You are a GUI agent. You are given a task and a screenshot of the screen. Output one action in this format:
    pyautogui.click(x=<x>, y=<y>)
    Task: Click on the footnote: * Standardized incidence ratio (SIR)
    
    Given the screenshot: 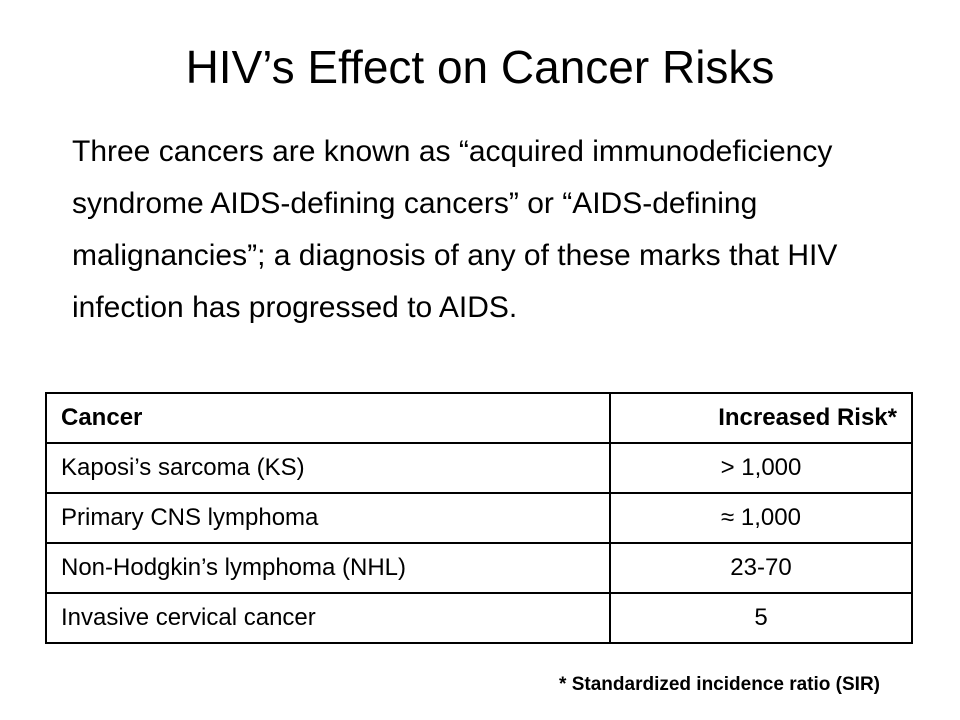 What is the action you would take?
    pyautogui.click(x=719, y=684)
    